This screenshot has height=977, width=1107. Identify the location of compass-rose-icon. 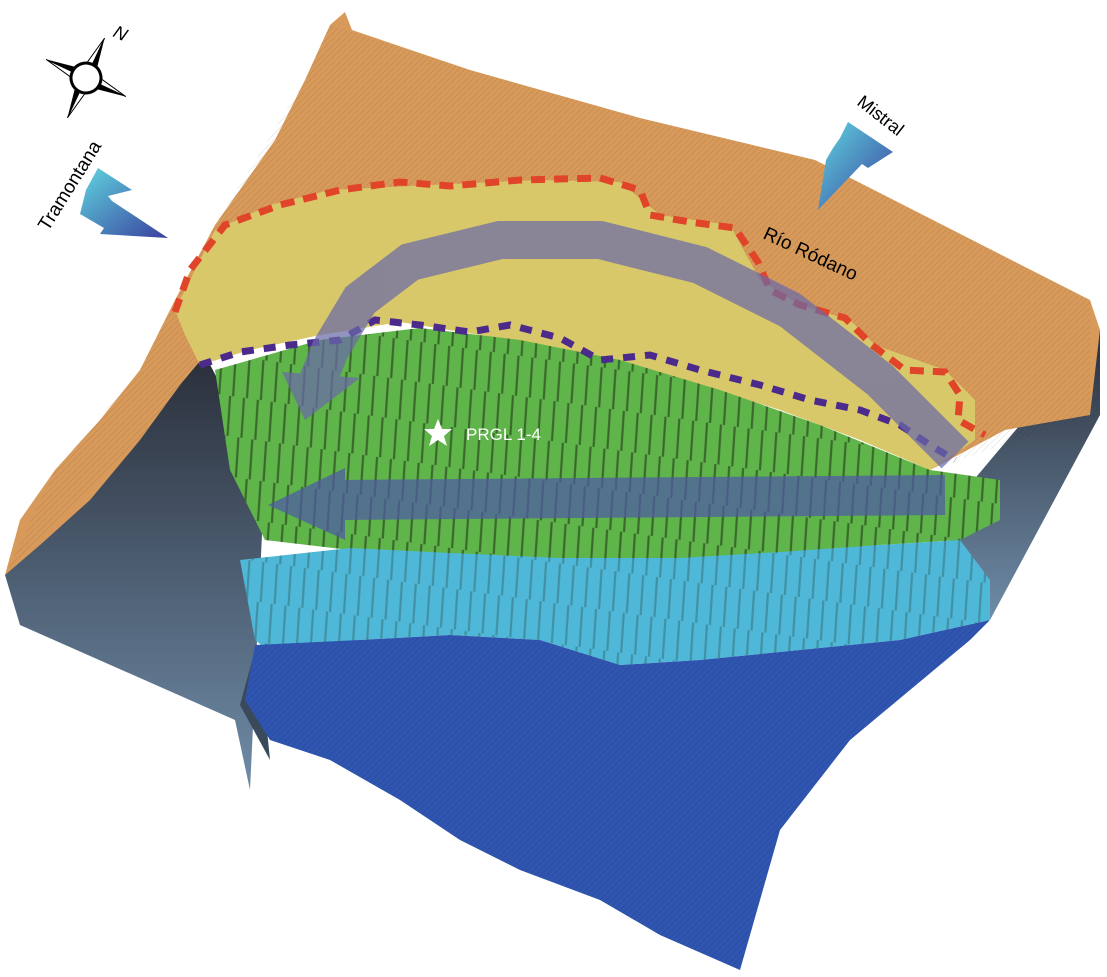
(86, 78).